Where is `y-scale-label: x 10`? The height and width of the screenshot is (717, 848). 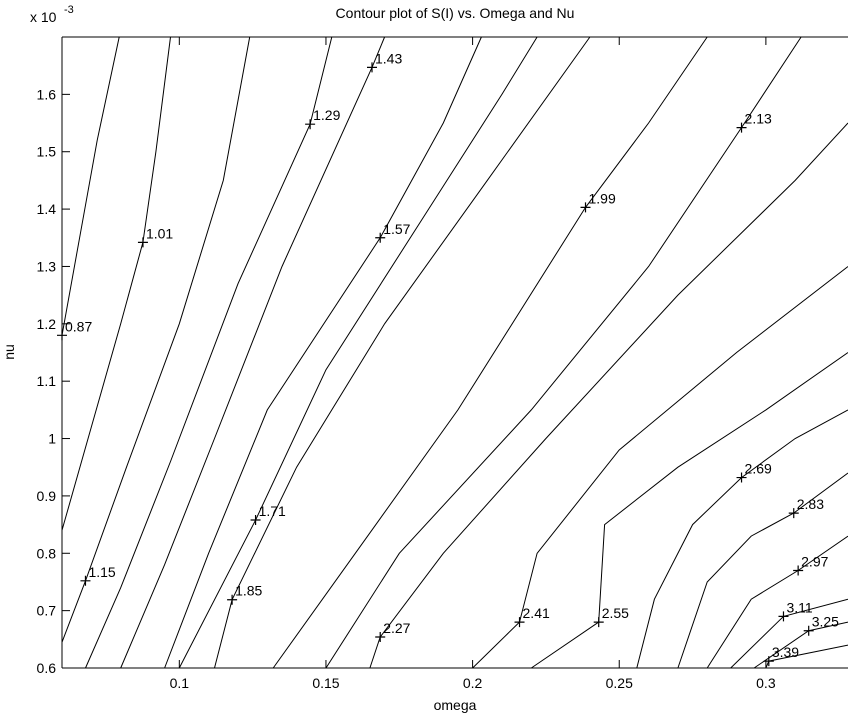
y-scale-label: x 10 is located at coordinates (43, 17).